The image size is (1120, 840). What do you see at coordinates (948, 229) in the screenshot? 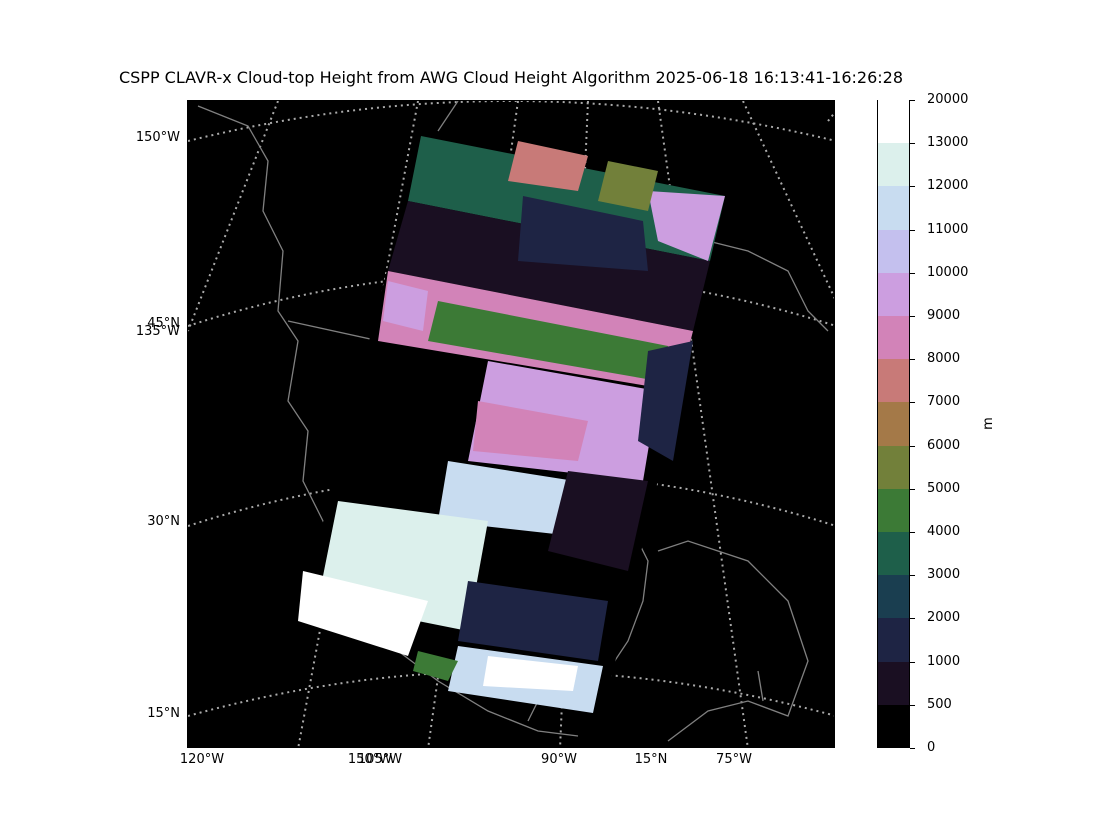
I see `colorbar-tick-label: 11000` at bounding box center [948, 229].